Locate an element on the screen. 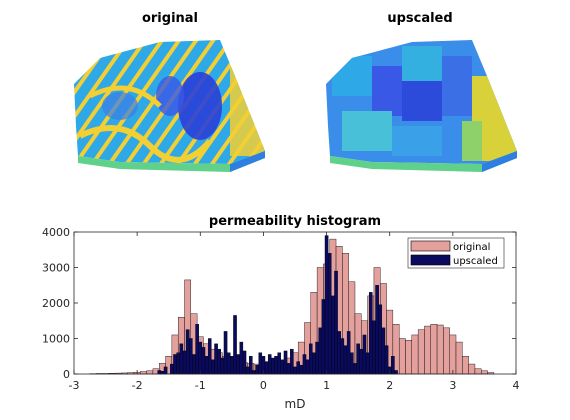 The image size is (570, 420). legend-swatch-upscaled is located at coordinates (430, 260).